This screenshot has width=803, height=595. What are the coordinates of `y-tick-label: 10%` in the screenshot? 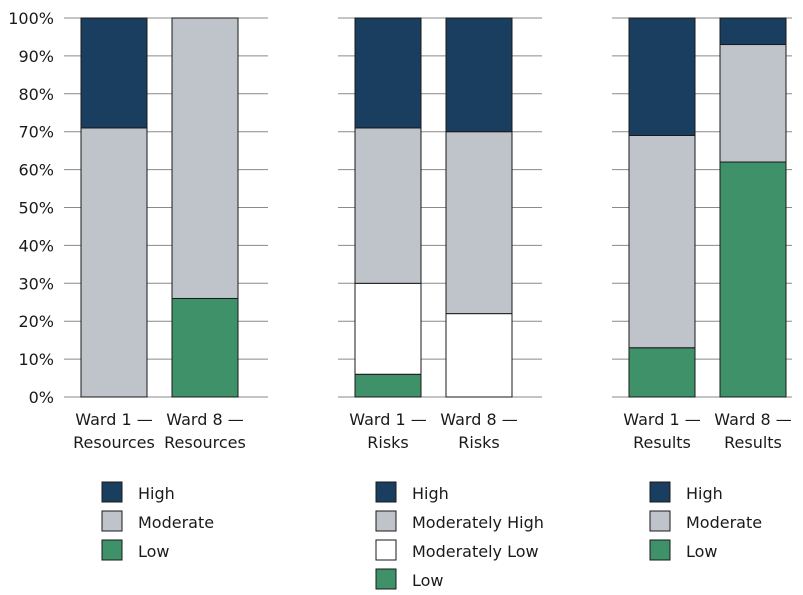 It's located at (36, 359).